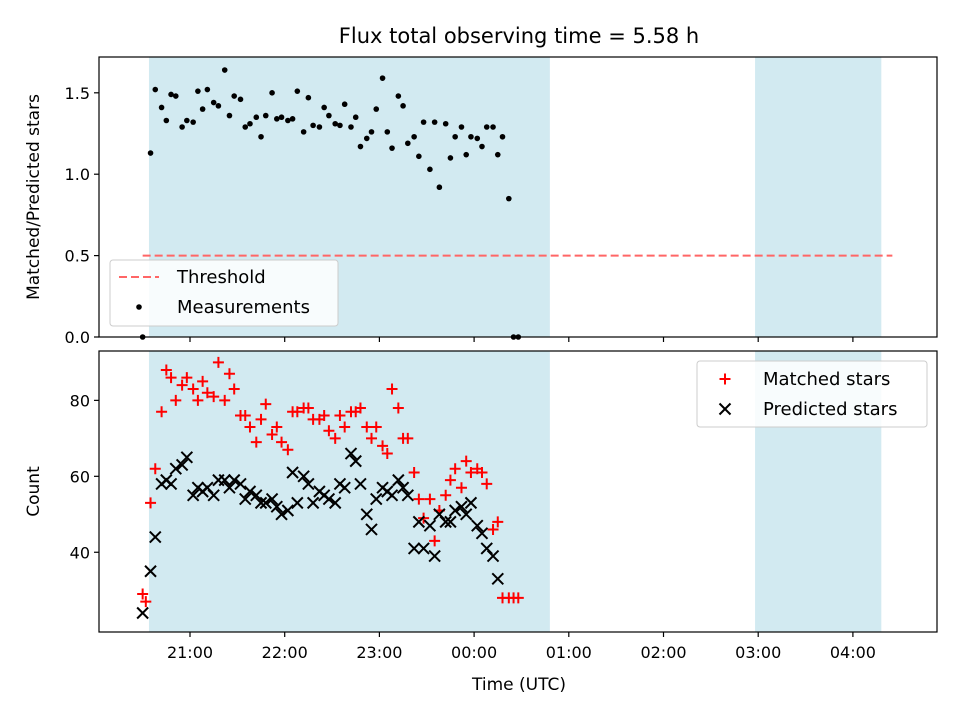 This screenshot has height=720, width=960. What do you see at coordinates (826, 379) in the screenshot?
I see `legend-matched-label: Matched stars` at bounding box center [826, 379].